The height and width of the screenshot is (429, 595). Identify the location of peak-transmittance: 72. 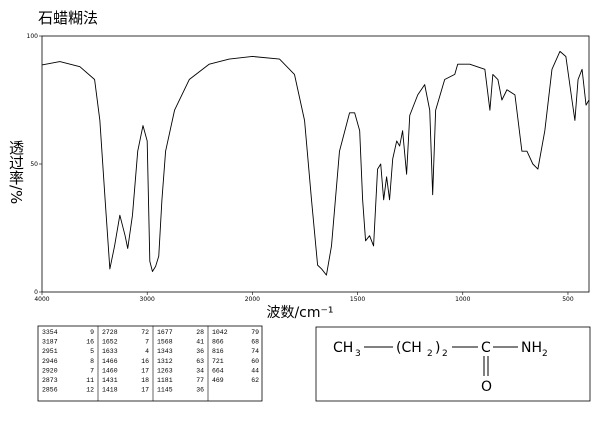
(145, 332).